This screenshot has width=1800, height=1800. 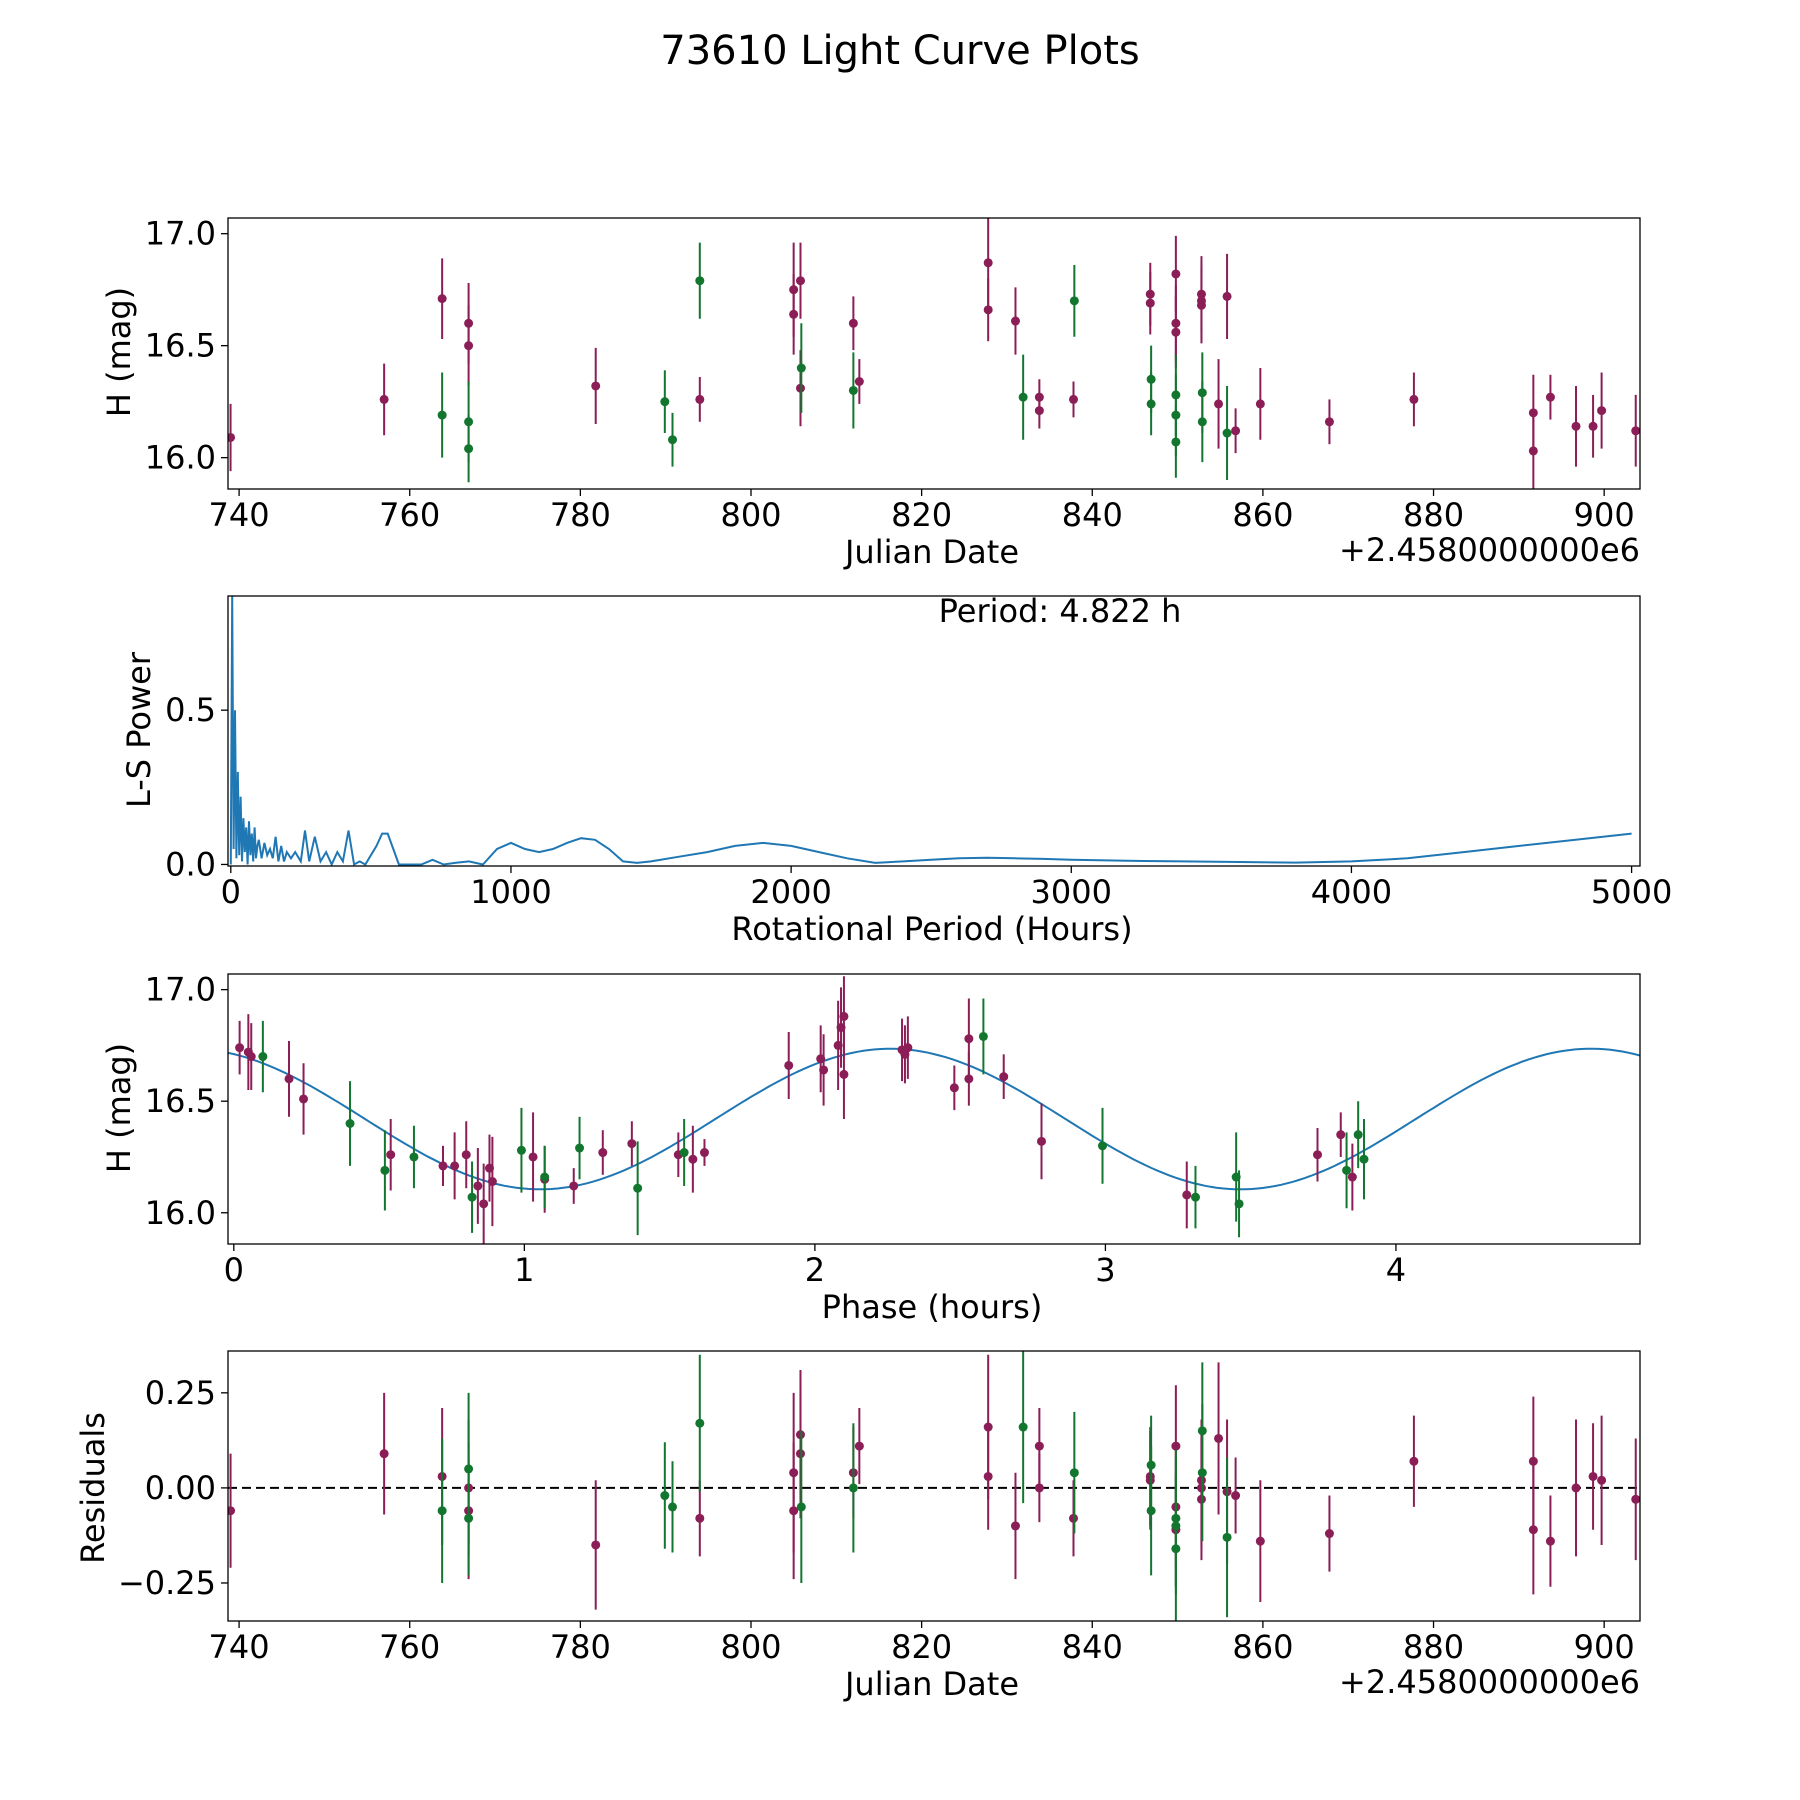 What do you see at coordinates (1060, 611) in the screenshot?
I see `period-annotation: Period: 4.822 h` at bounding box center [1060, 611].